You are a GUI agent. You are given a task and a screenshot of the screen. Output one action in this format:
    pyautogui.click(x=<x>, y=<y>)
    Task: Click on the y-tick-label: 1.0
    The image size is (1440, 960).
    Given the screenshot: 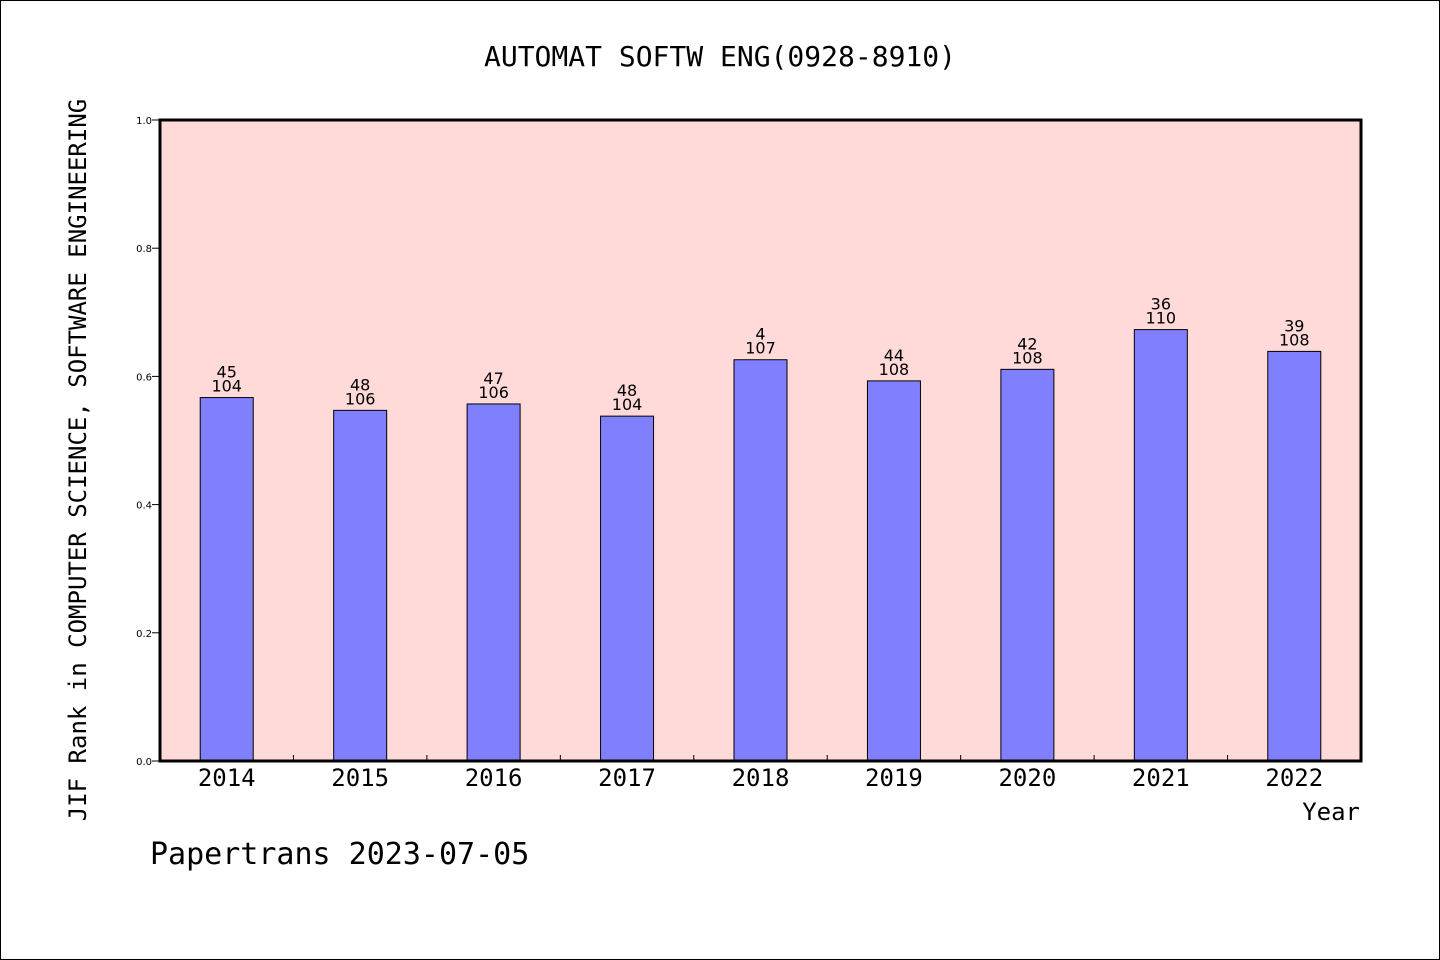 What is the action you would take?
    pyautogui.click(x=144, y=121)
    